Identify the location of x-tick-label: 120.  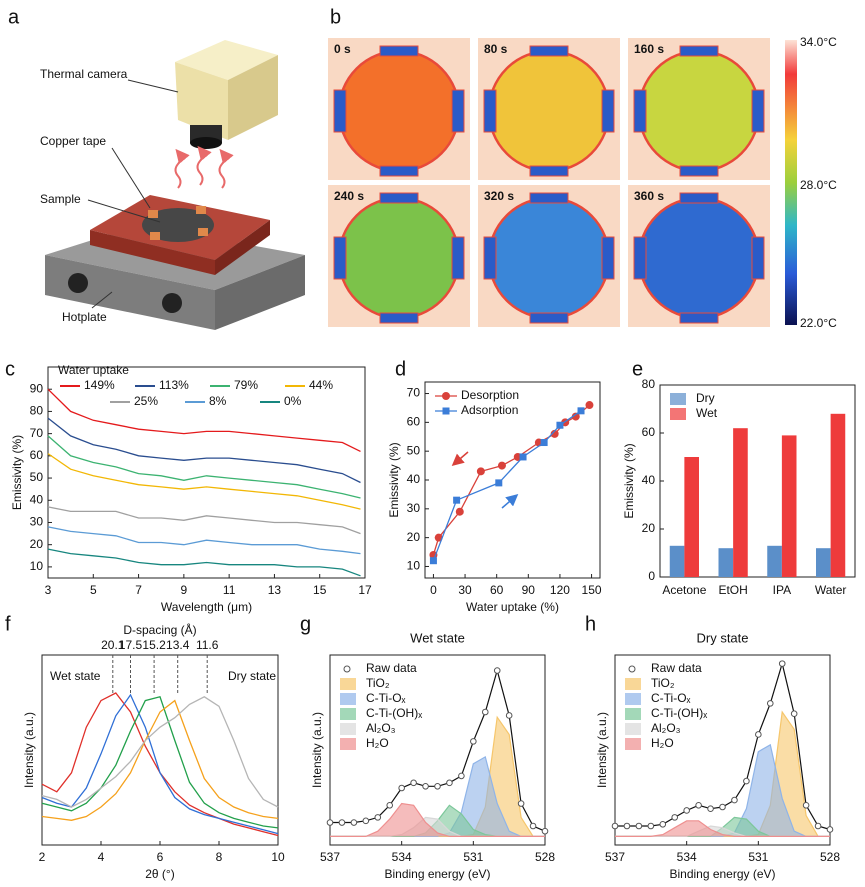
(560, 590).